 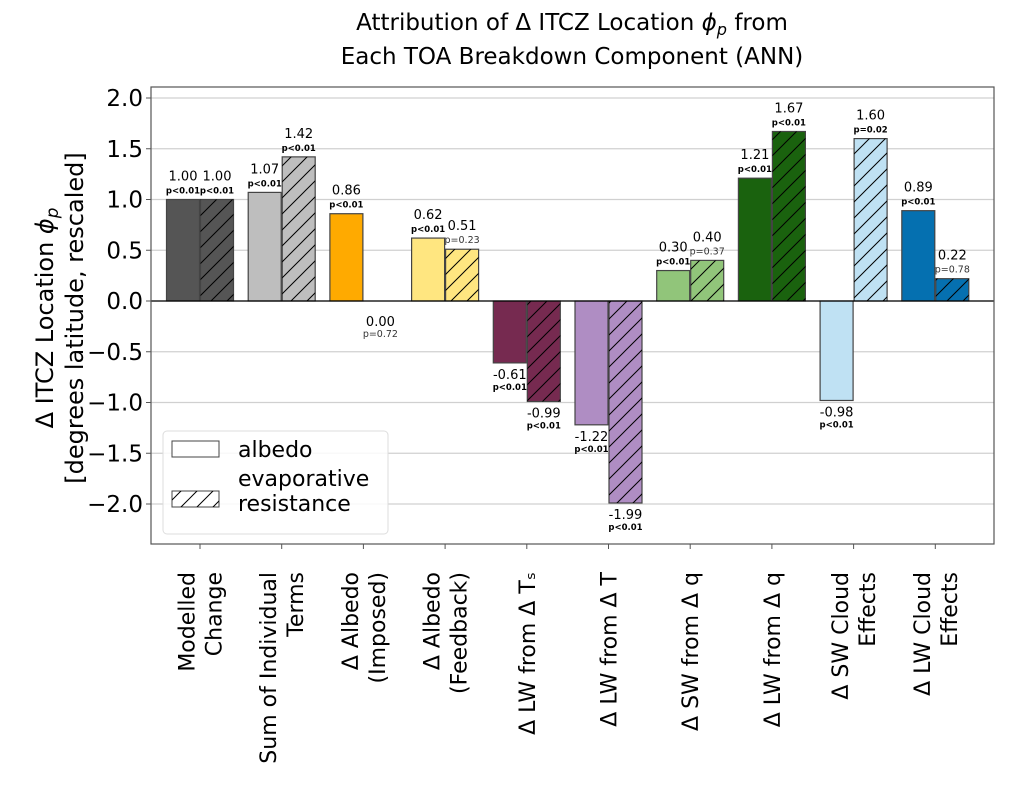 What do you see at coordinates (115, 404) in the screenshot?
I see `y-tick-label: −1.0` at bounding box center [115, 404].